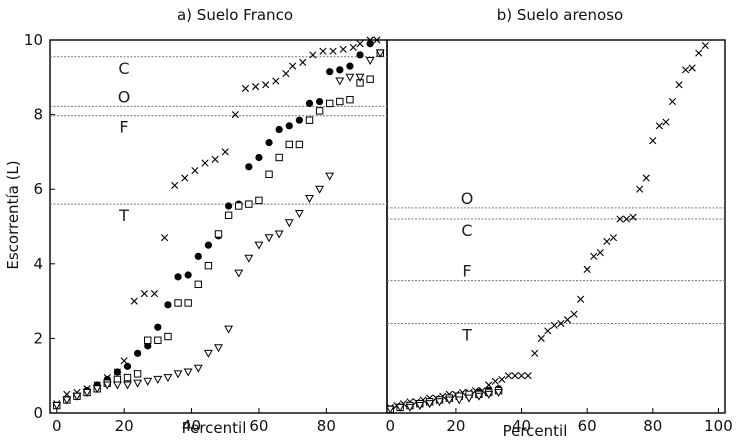 The height and width of the screenshot is (441, 745). Describe the element at coordinates (326, 426) in the screenshot. I see `panel-a-x-tick-label: 80` at that location.